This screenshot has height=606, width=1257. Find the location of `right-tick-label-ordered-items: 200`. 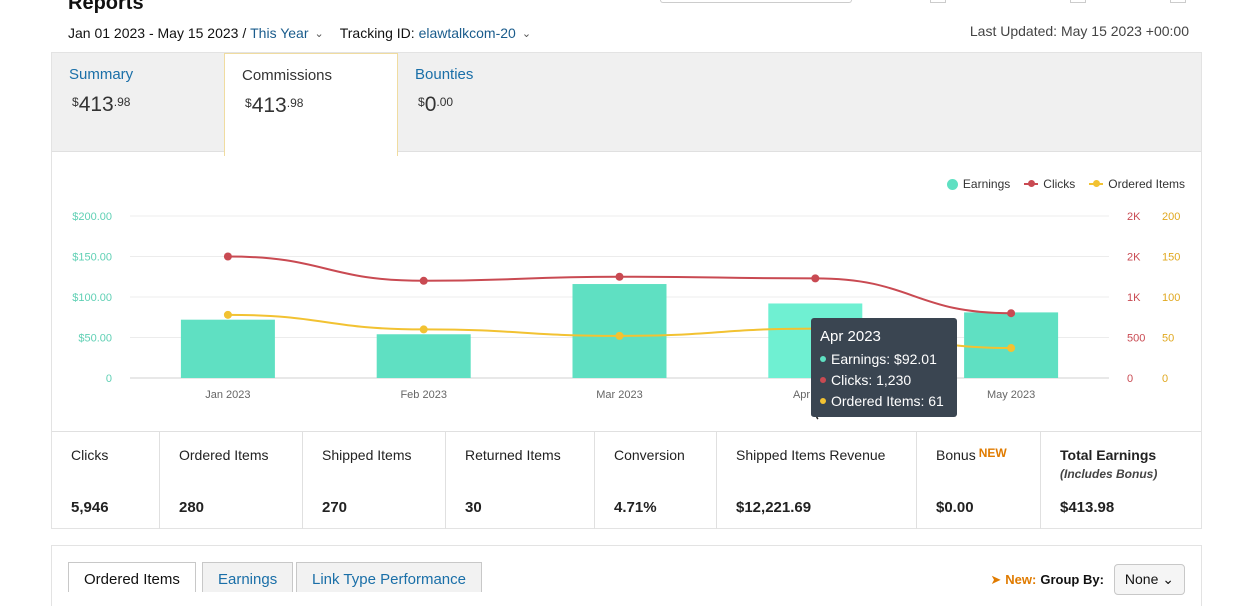

right-tick-label-ordered-items: 200 is located at coordinates (1171, 217).